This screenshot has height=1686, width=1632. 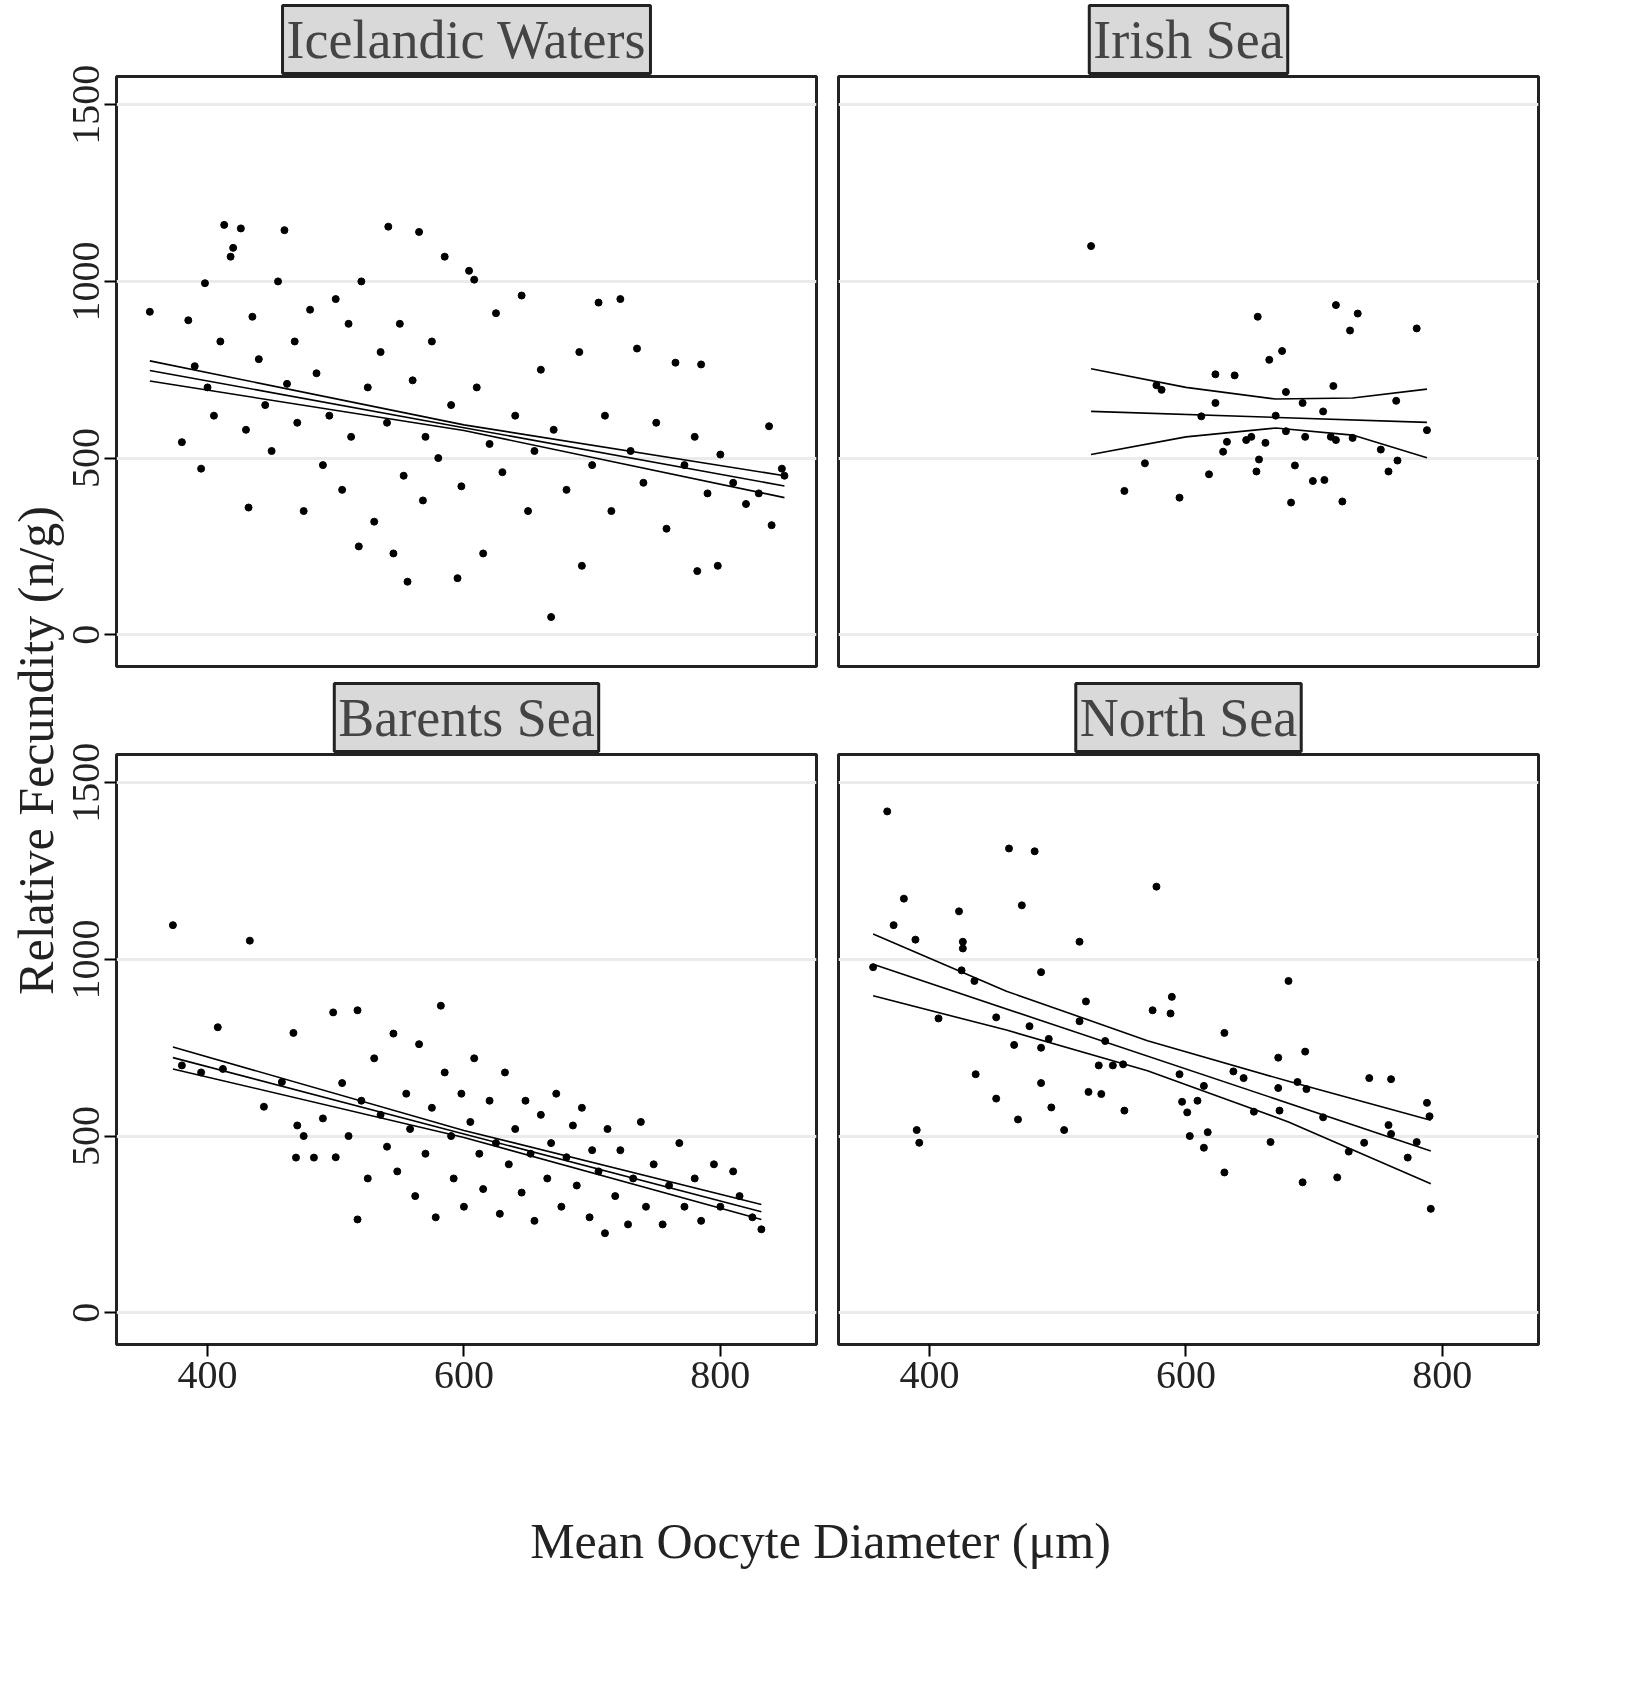 What do you see at coordinates (1188, 717) in the screenshot?
I see `chart-title: North Sea` at bounding box center [1188, 717].